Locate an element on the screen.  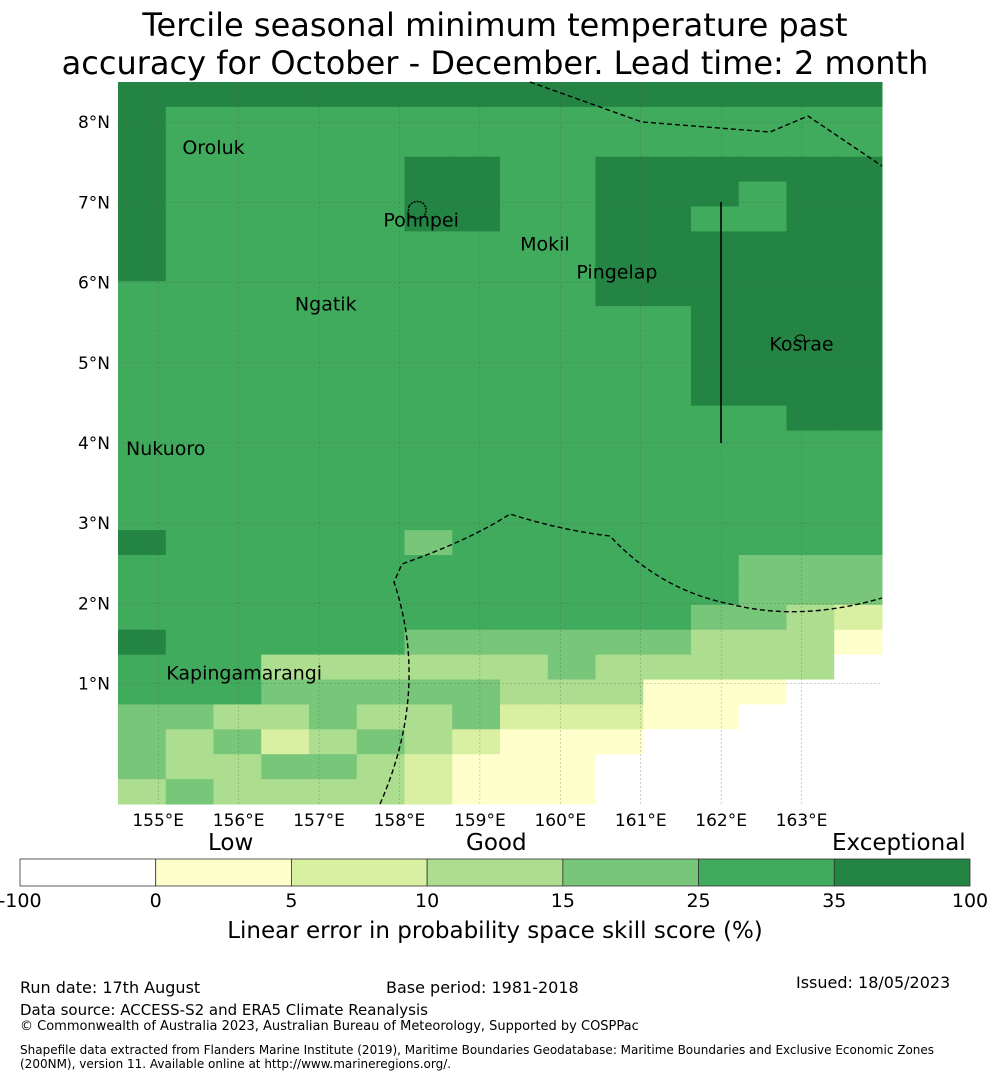
lon-tick-label: 157°E is located at coordinates (319, 821).